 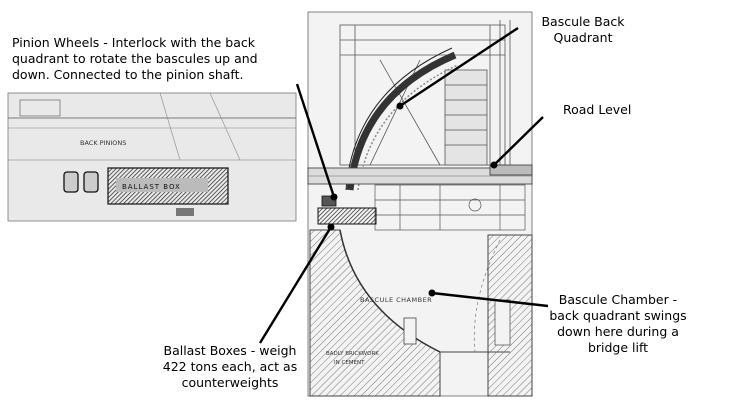 What do you see at coordinates (134, 42) in the screenshot?
I see `annotation-line: Pinion Wheels - Interlock with the back` at bounding box center [134, 42].